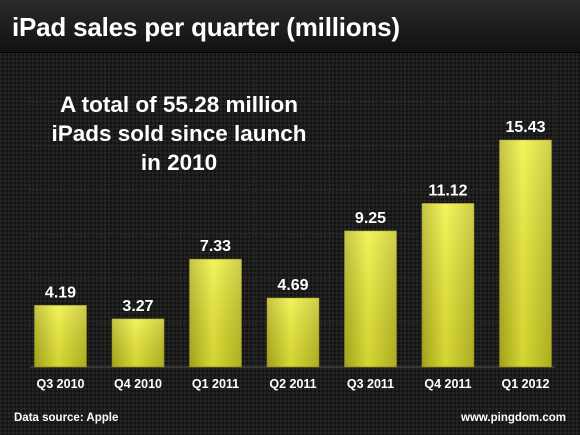 The image size is (580, 435). What do you see at coordinates (513, 418) in the screenshot?
I see `website-label: www.pingdom.com` at bounding box center [513, 418].